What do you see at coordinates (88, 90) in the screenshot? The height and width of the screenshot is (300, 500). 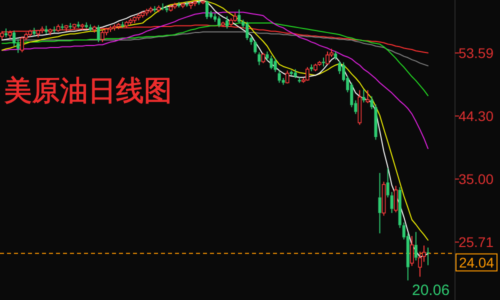 I see `text: 美原油日线图` at bounding box center [88, 90].